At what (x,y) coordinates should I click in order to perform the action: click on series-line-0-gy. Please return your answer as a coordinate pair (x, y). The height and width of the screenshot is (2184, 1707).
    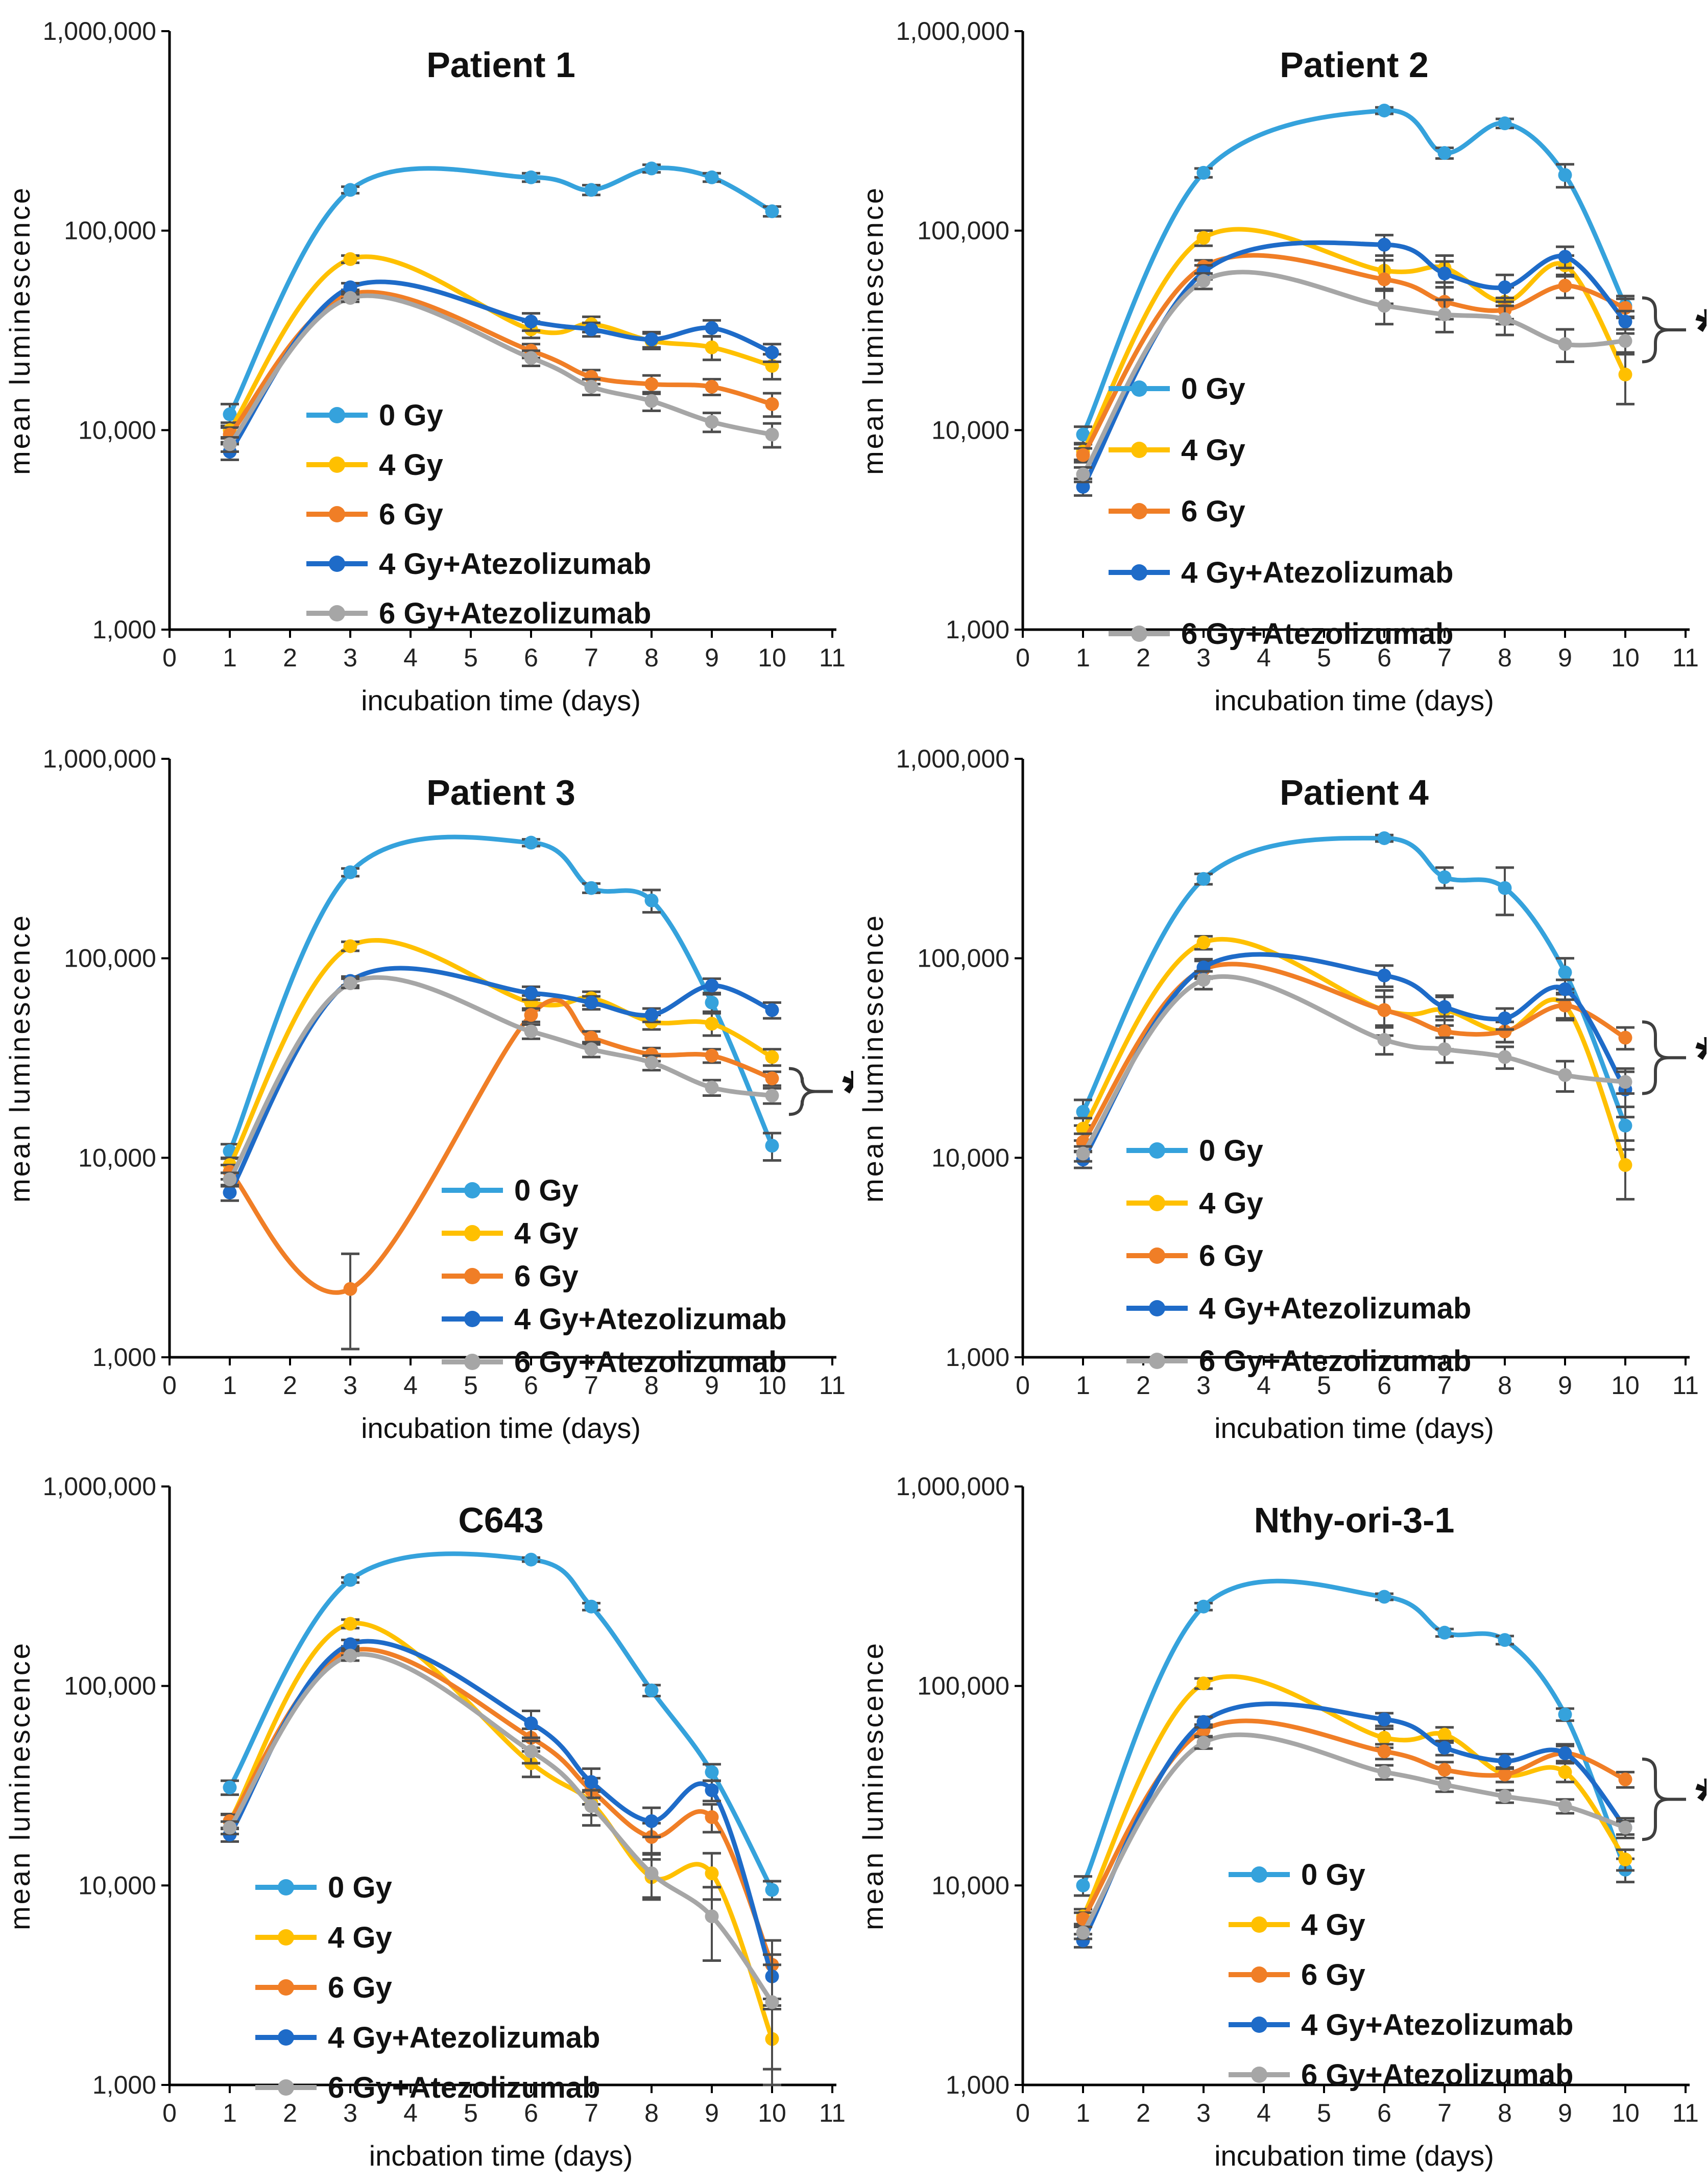
    Looking at the image, I should click on (501, 291).